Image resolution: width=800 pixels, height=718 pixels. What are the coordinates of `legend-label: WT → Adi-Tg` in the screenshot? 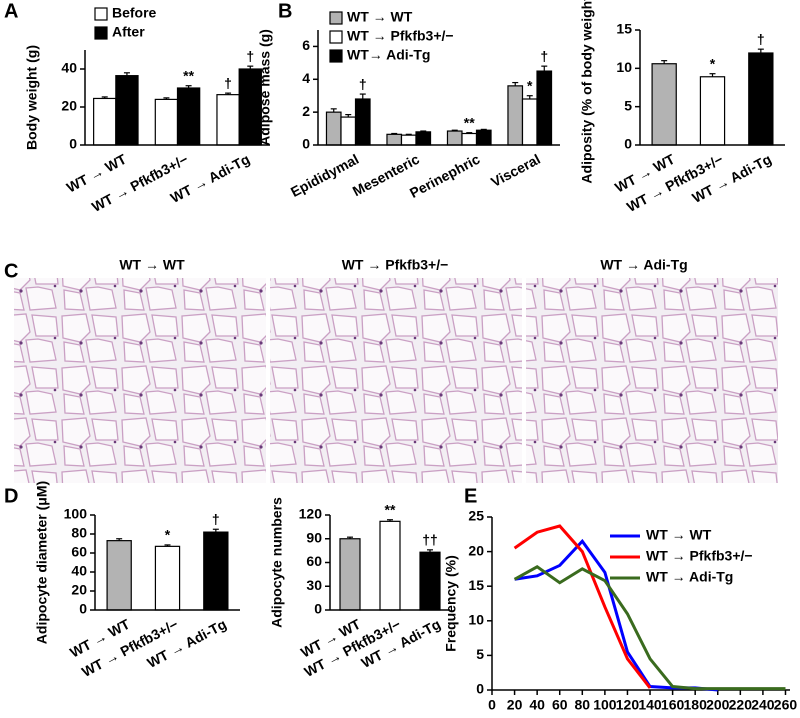 It's located at (689, 577).